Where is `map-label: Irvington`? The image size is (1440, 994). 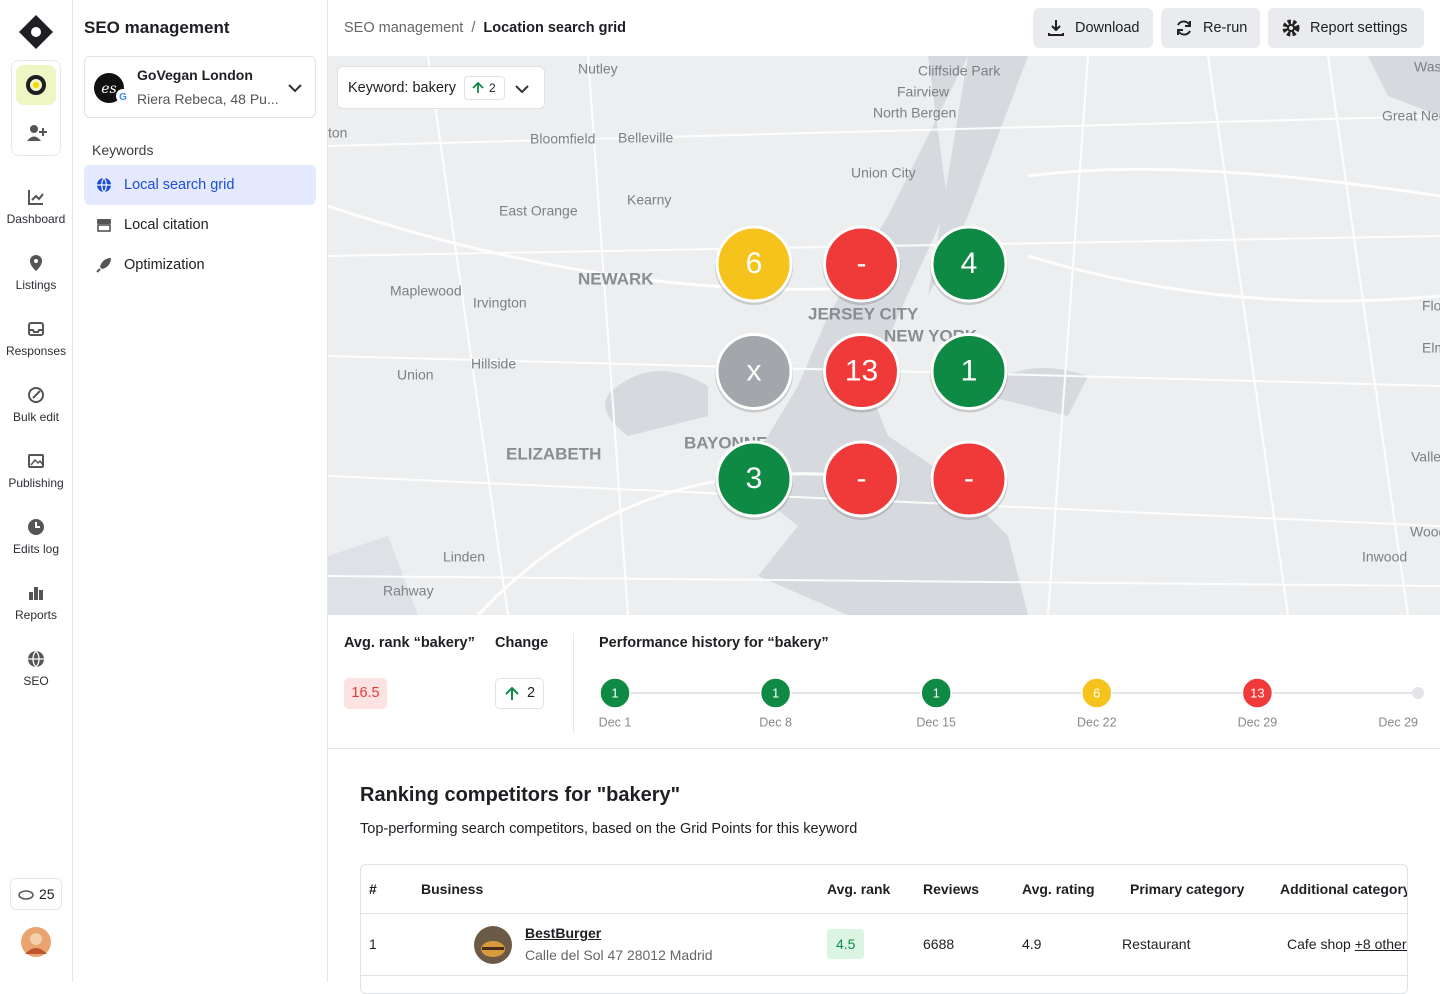 map-label: Irvington is located at coordinates (500, 303).